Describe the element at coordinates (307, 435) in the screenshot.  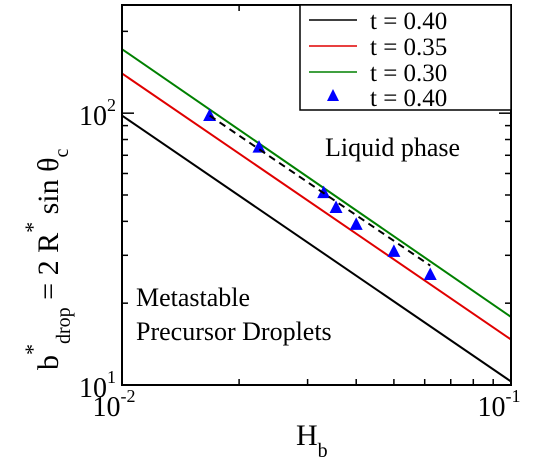
I see `x-axis-label-base: H` at that location.